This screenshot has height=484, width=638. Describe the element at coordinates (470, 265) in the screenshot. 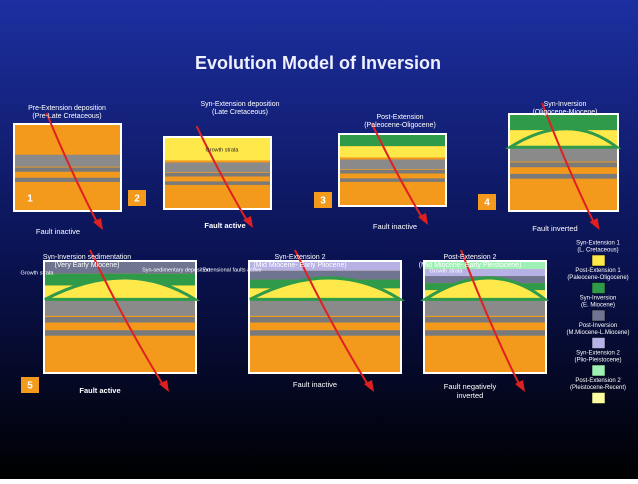

I see `panel-subtitle: (Mid Miocene- Early Pleistocene)` at that location.